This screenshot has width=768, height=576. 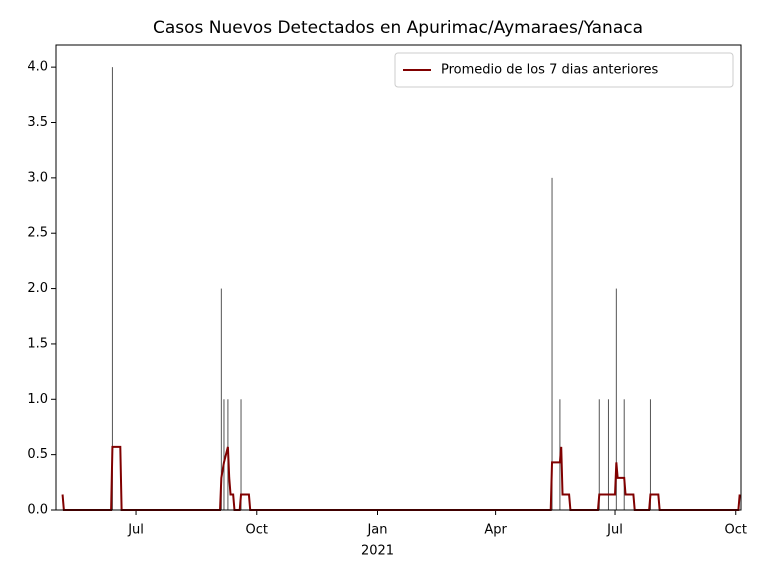 What do you see at coordinates (37, 454) in the screenshot?
I see `y-tick-label: 0.5` at bounding box center [37, 454].